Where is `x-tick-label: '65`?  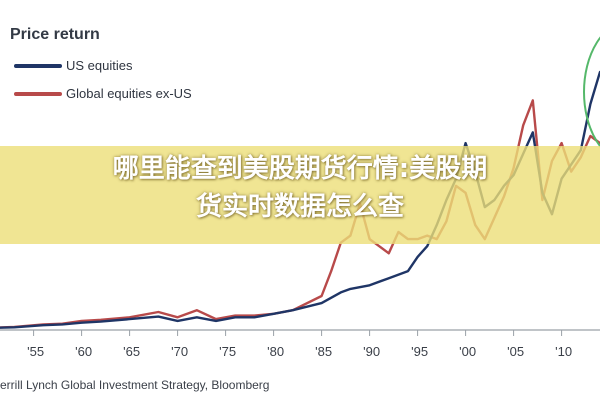
x-tick-label: '65 is located at coordinates (131, 351).